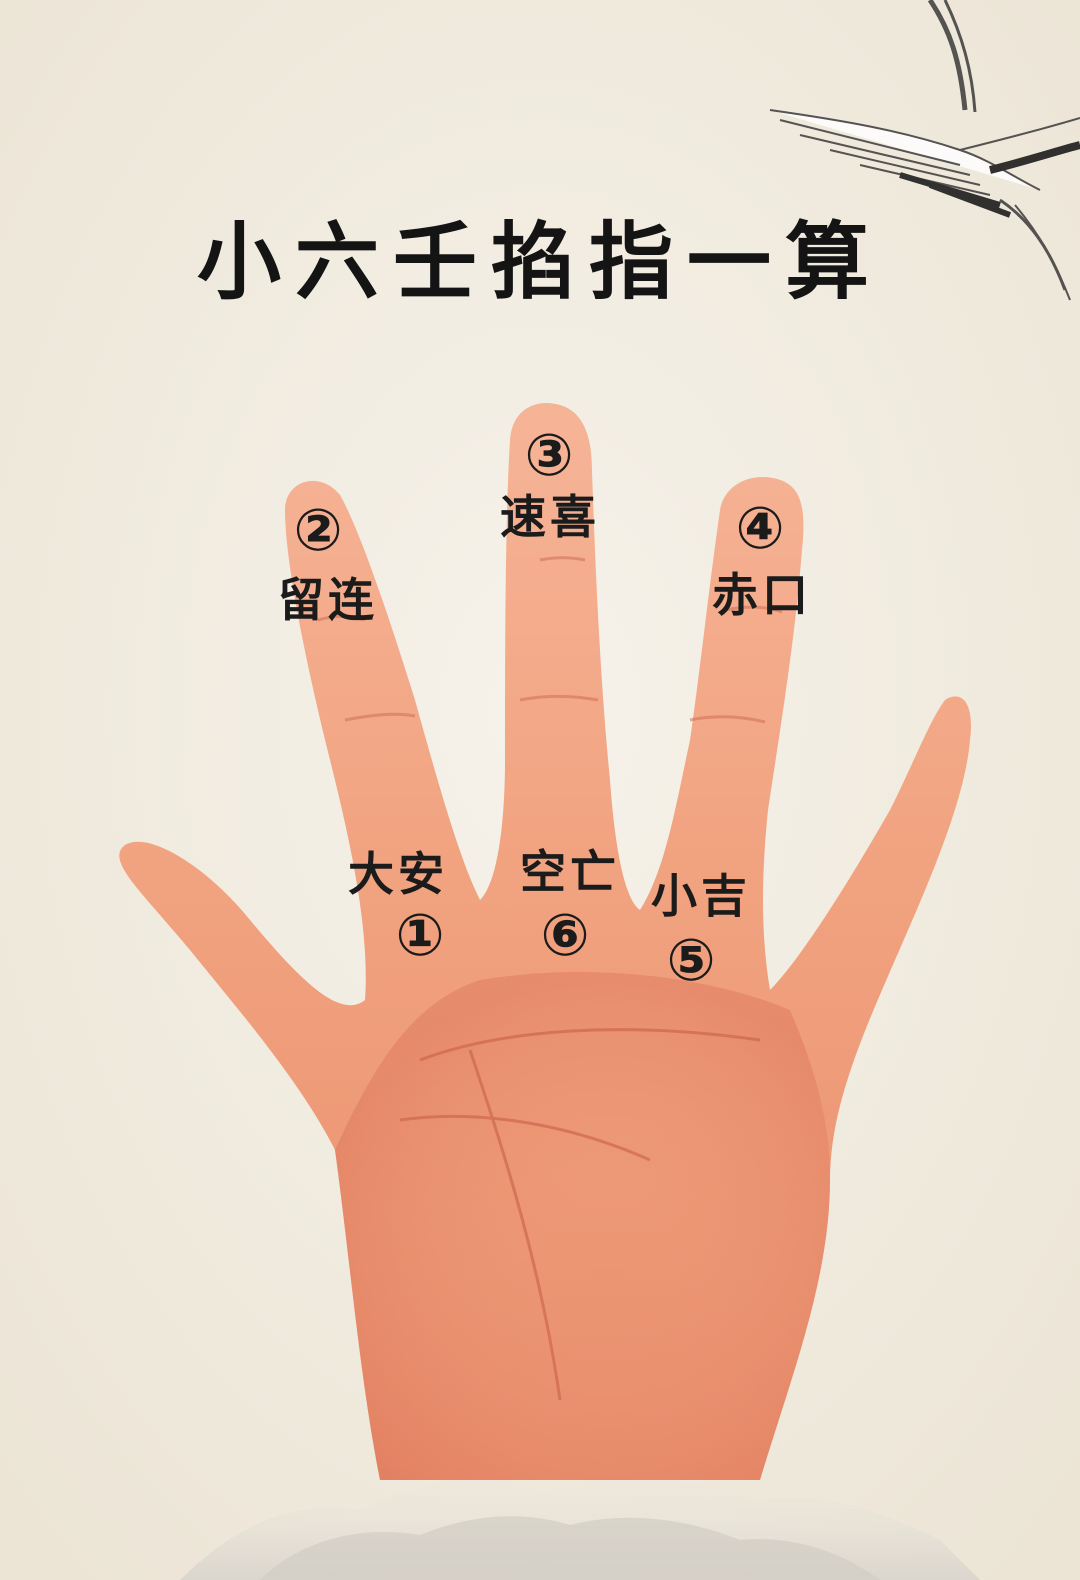 This screenshot has width=1080, height=1580. Describe the element at coordinates (924, 150) in the screenshot. I see `crane-illustration` at that location.